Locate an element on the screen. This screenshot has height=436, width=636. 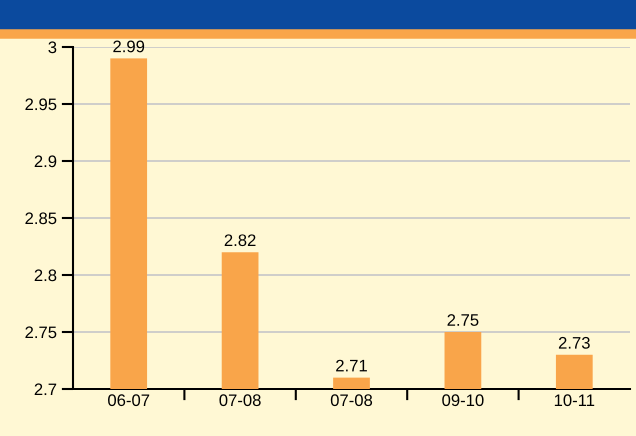
y-tick-label: 2.85 is located at coordinates (40, 218).